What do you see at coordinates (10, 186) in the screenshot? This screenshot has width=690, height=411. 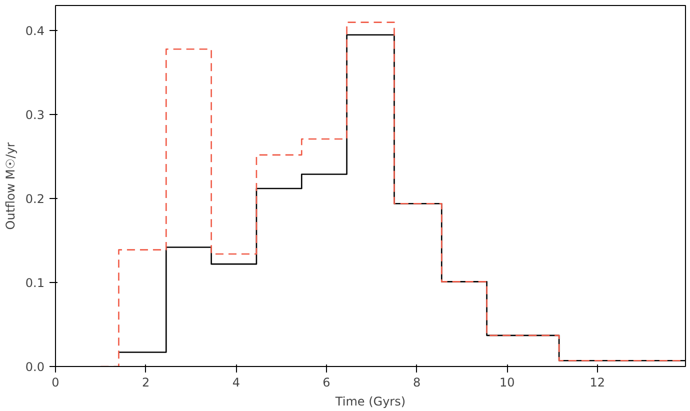 I see `y-axis-title: Outflow M☉/yr` at bounding box center [10, 186].